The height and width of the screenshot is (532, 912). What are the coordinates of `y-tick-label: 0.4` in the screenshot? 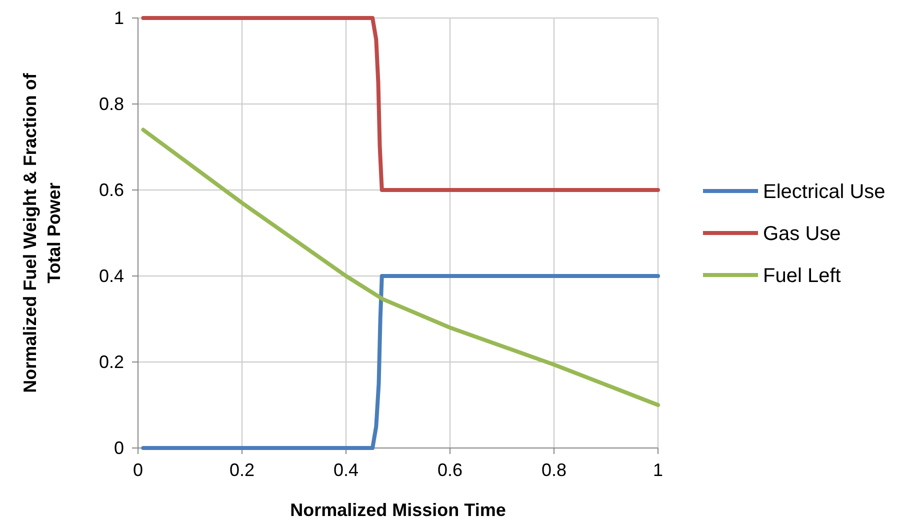 It's located at (111, 276).